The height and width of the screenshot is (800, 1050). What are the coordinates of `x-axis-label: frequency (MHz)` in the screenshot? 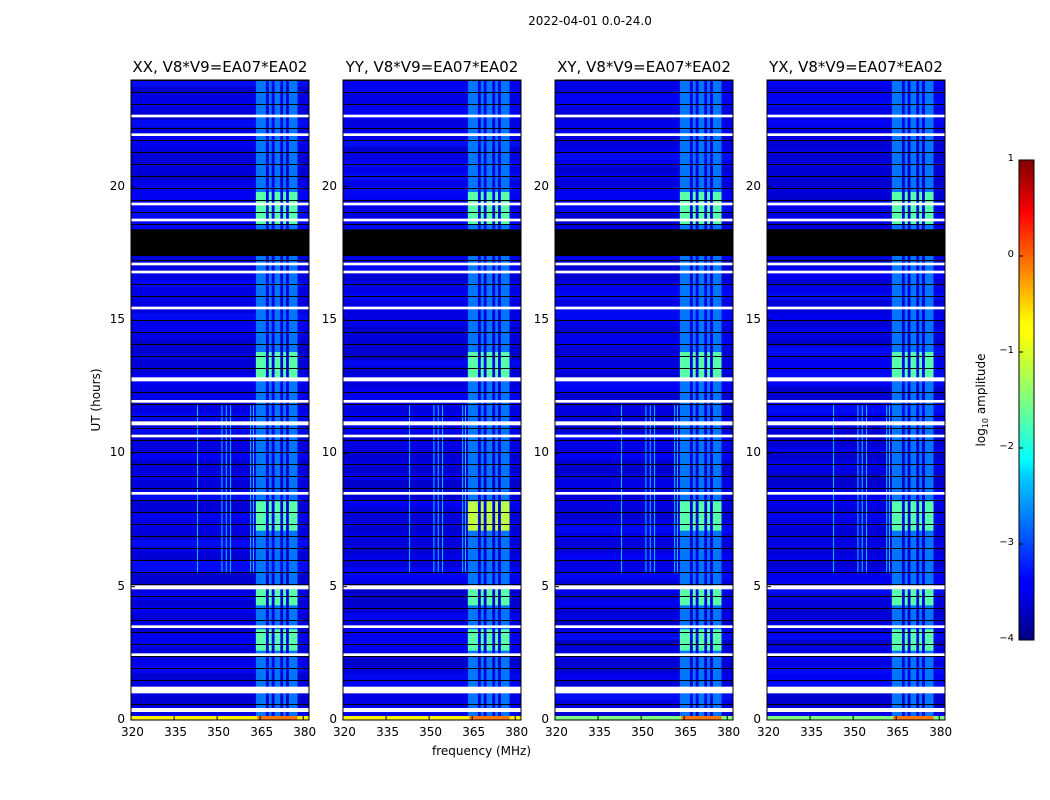 It's located at (482, 751).